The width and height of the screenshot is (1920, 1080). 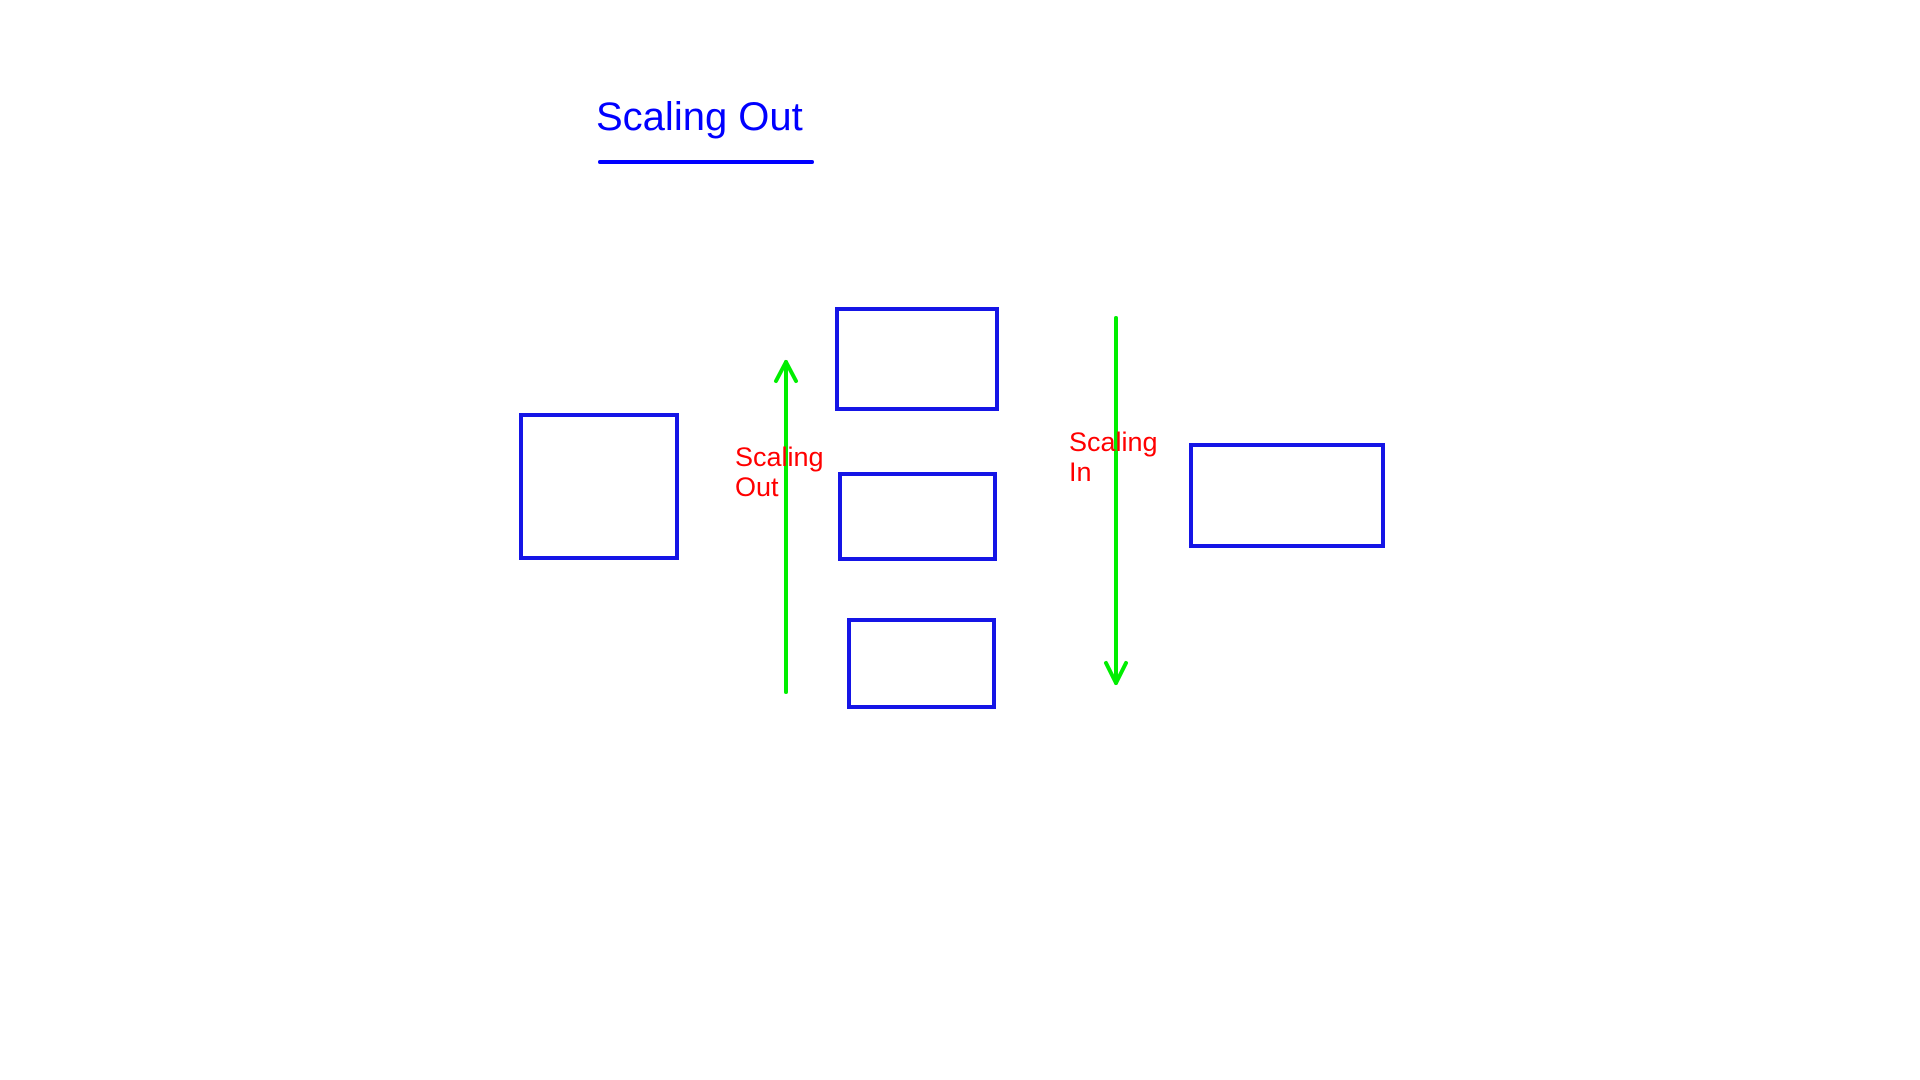 I want to click on scaled-instance-box-bottom, so click(x=921, y=663).